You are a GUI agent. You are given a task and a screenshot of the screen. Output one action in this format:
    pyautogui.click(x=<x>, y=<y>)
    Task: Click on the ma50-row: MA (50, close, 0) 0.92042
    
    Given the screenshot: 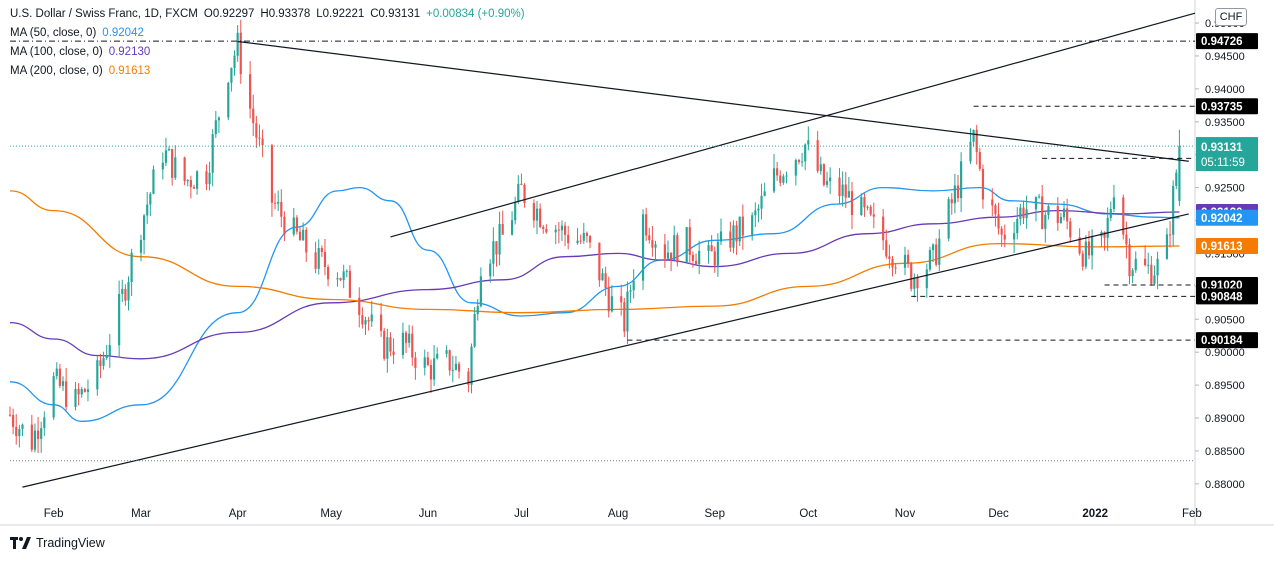 What is the action you would take?
    pyautogui.click(x=267, y=33)
    